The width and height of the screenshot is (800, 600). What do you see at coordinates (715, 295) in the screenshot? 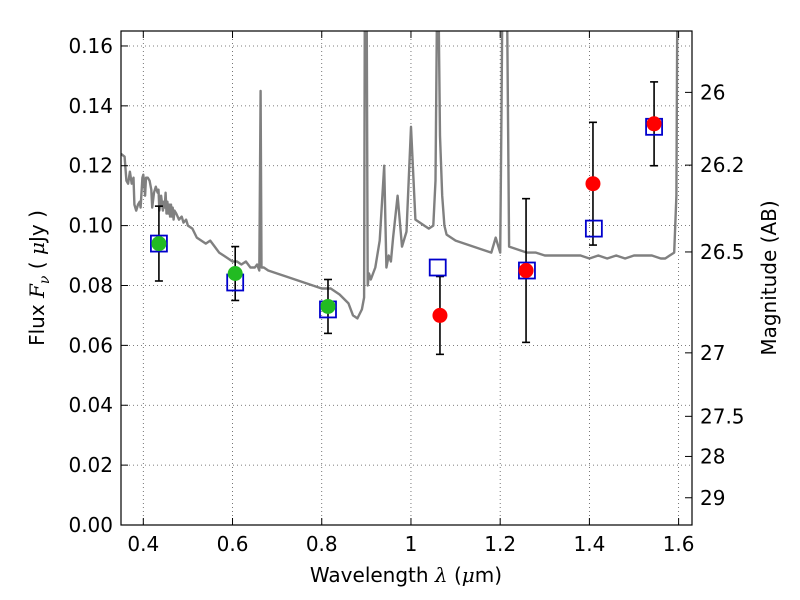
I see `y2-axis-ticks: 26 26.2 26.5 27 27.5 28 29` at bounding box center [715, 295].